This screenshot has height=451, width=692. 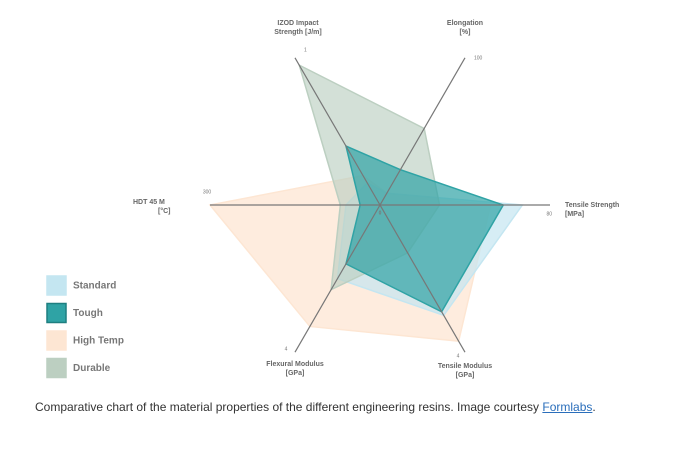 I want to click on caption-link: Formlabs, so click(x=567, y=407).